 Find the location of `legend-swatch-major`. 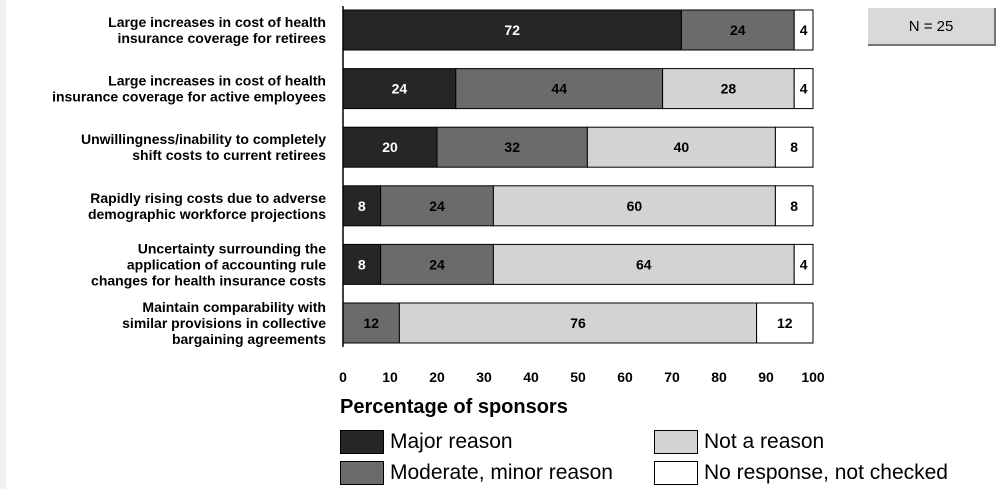

legend-swatch-major is located at coordinates (362, 442).